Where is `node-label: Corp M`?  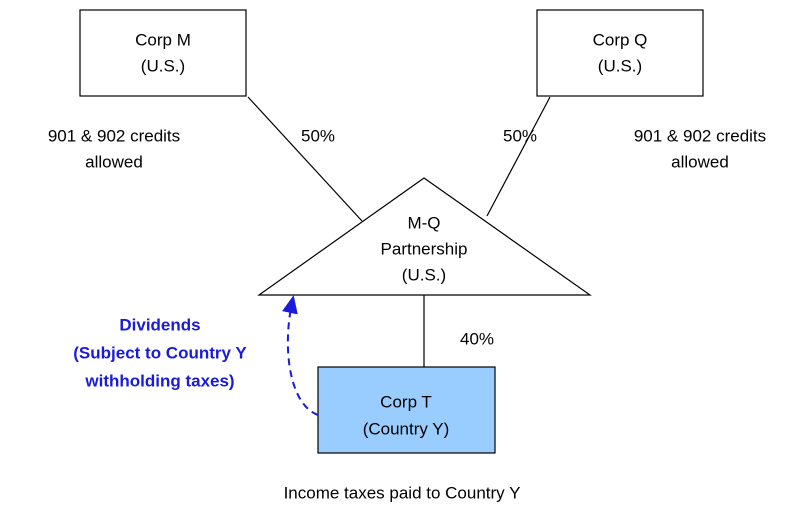
node-label: Corp M is located at coordinates (163, 39).